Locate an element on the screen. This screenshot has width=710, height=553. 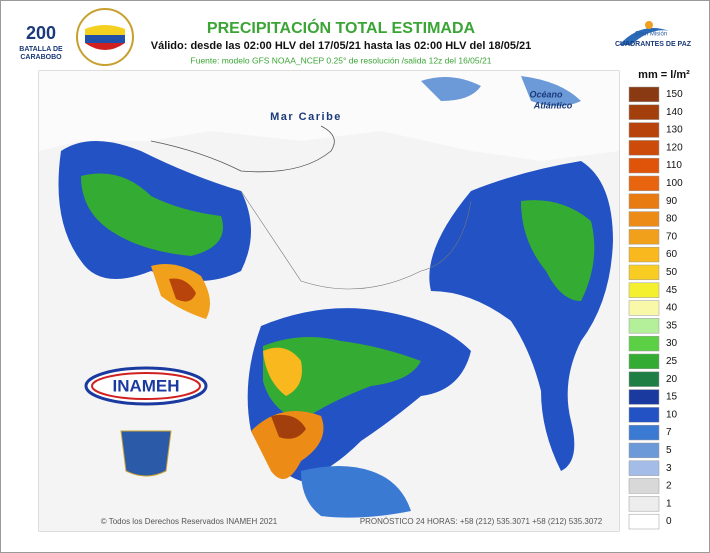
legend-label: 5 is located at coordinates (669, 450).